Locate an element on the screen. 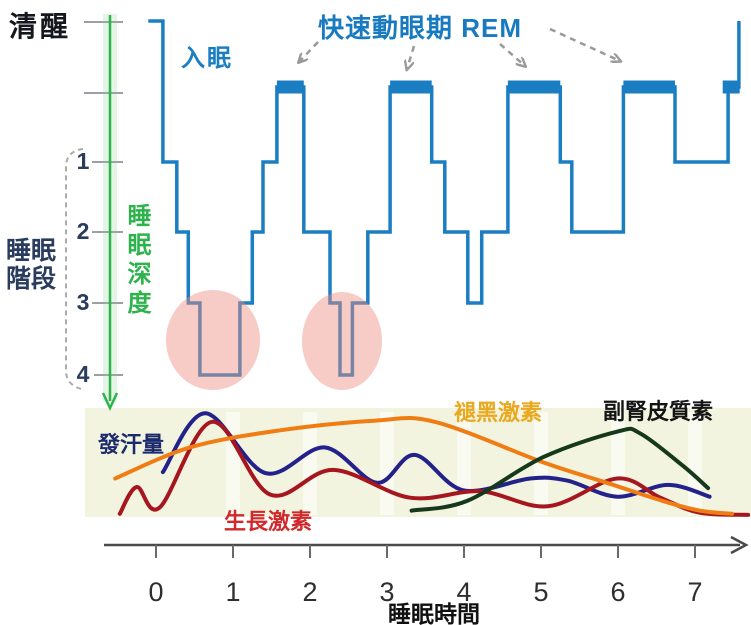 The width and height of the screenshot is (751, 625). cortisol-curve is located at coordinates (560, 469).